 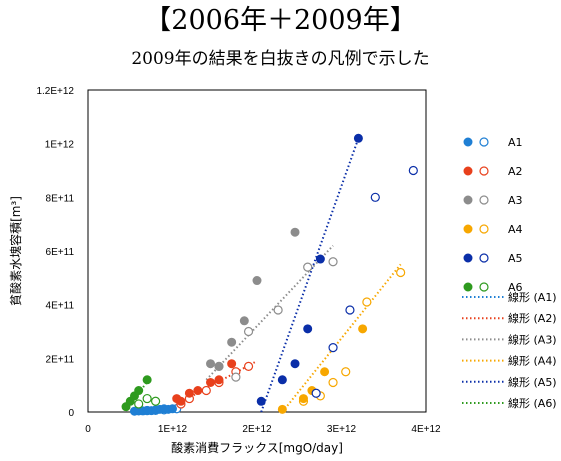 What do you see at coordinates (71, 413) in the screenshot?
I see `y-tick-label: 0` at bounding box center [71, 413].